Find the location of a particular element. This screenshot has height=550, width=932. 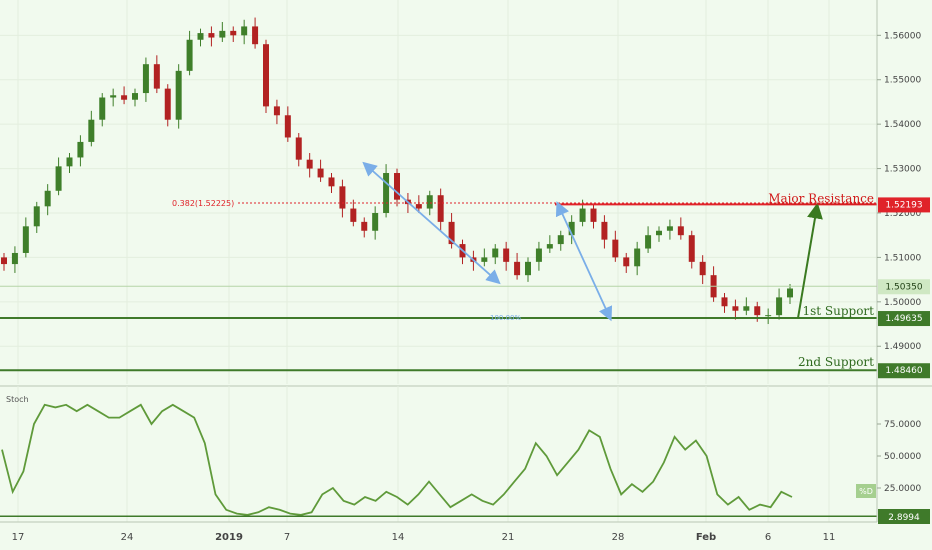

price-tick-label: 1.53000 is located at coordinates (902, 170).